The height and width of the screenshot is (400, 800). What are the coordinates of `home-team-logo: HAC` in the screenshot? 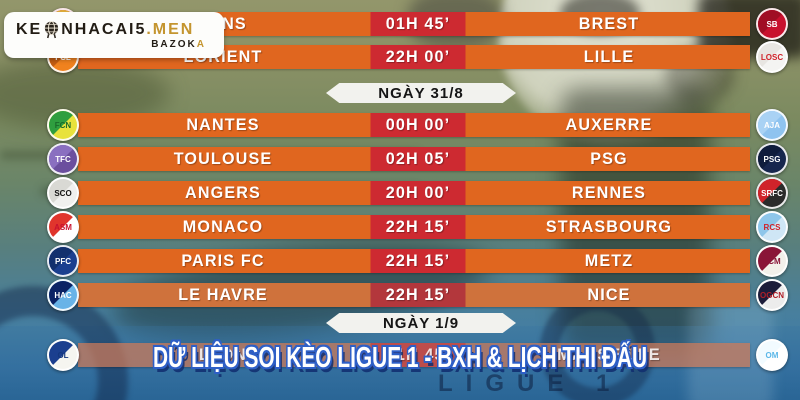 It's located at (63, 295).